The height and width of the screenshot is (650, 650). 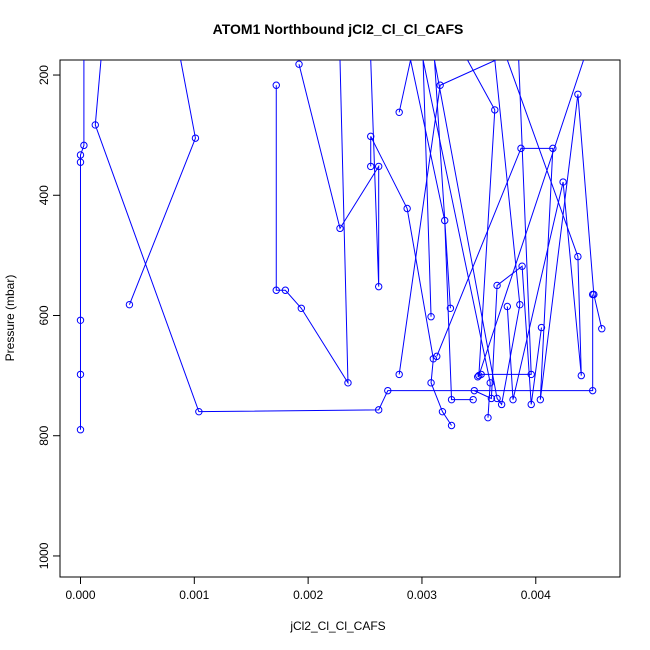 What do you see at coordinates (44, 435) in the screenshot?
I see `y-tick-label: 800` at bounding box center [44, 435].